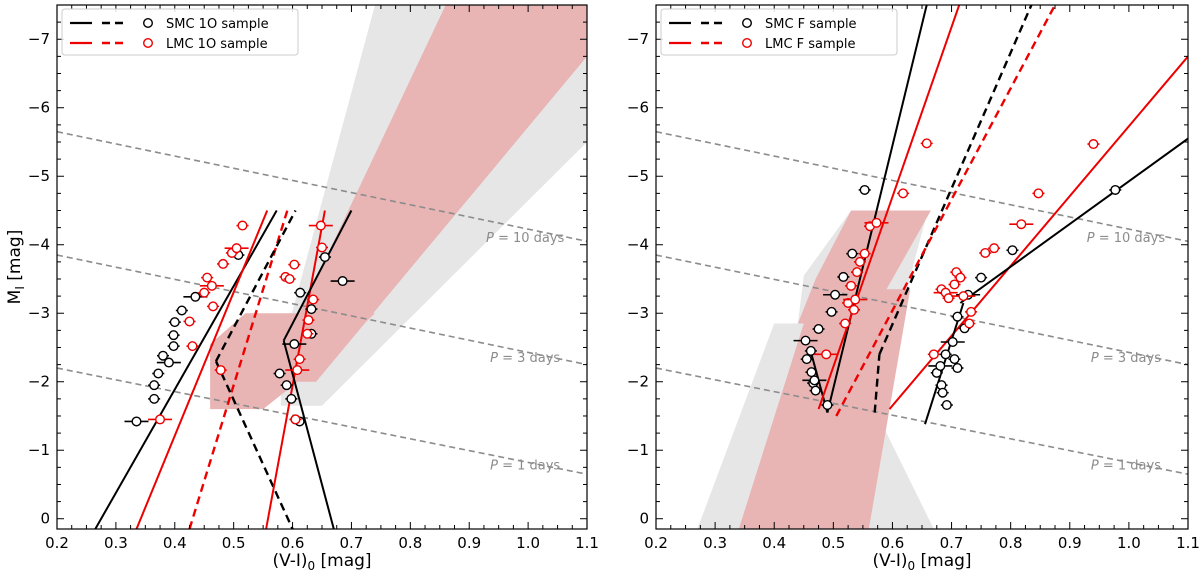 The height and width of the screenshot is (575, 1200). What do you see at coordinates (57, 543) in the screenshot?
I see `x-tick-label: 0.2` at bounding box center [57, 543].